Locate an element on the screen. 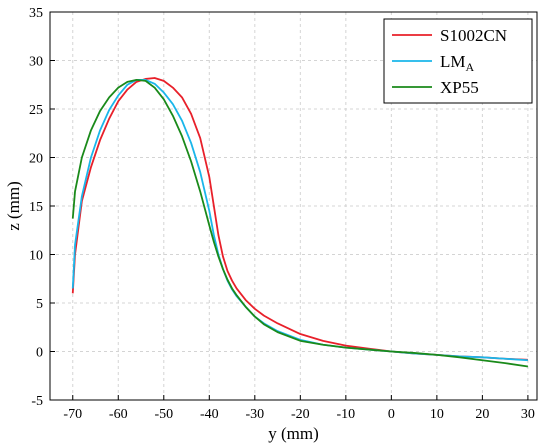 The image size is (550, 448). legend-label: S1002CN is located at coordinates (473, 35).